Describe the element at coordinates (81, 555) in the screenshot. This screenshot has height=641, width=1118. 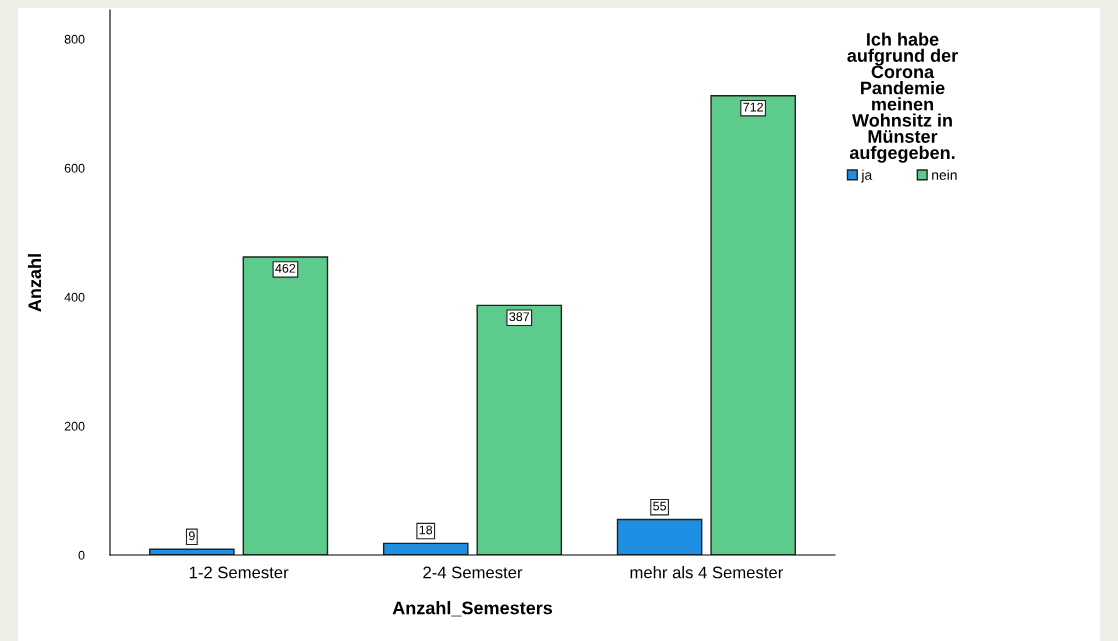
I see `y-tick-label: 0` at that location.